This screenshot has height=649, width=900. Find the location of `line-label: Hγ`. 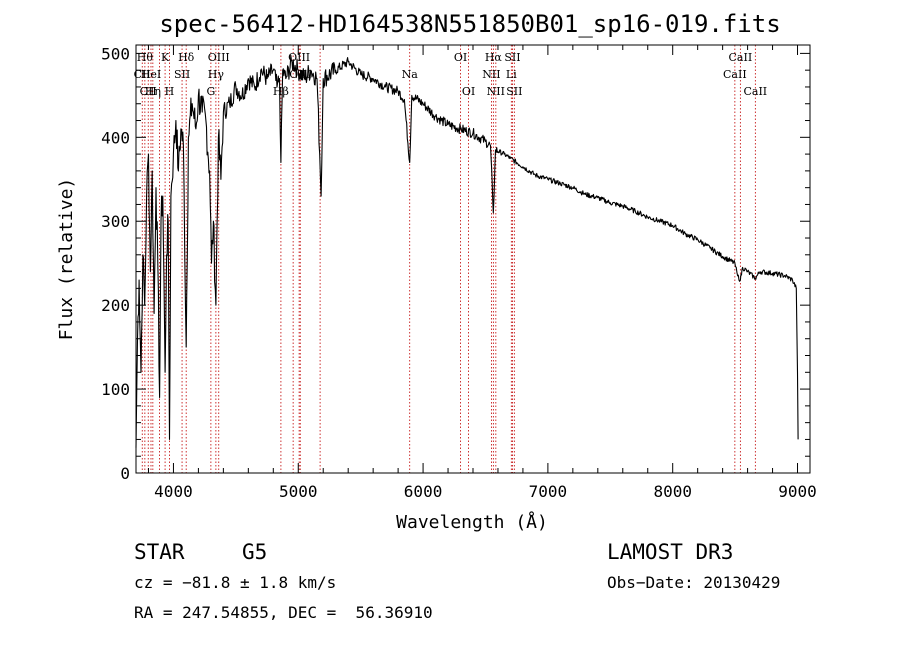

line-label: Hγ is located at coordinates (216, 74).